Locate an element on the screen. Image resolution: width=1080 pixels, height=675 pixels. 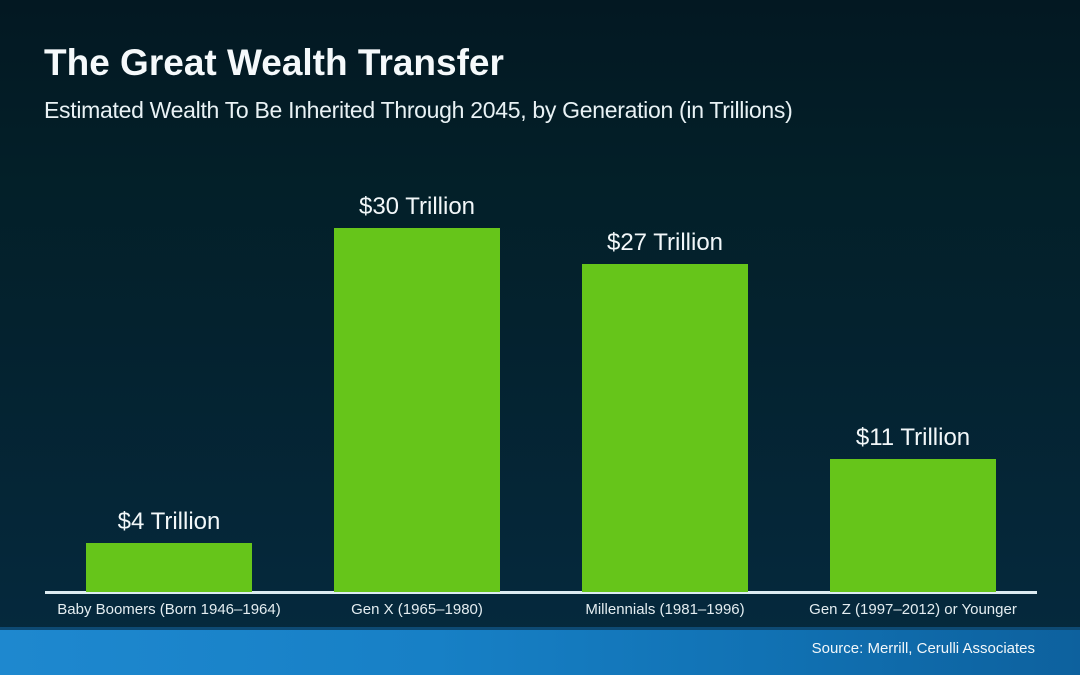
bar-value-label-4: $11 Trillion is located at coordinates (913, 437).